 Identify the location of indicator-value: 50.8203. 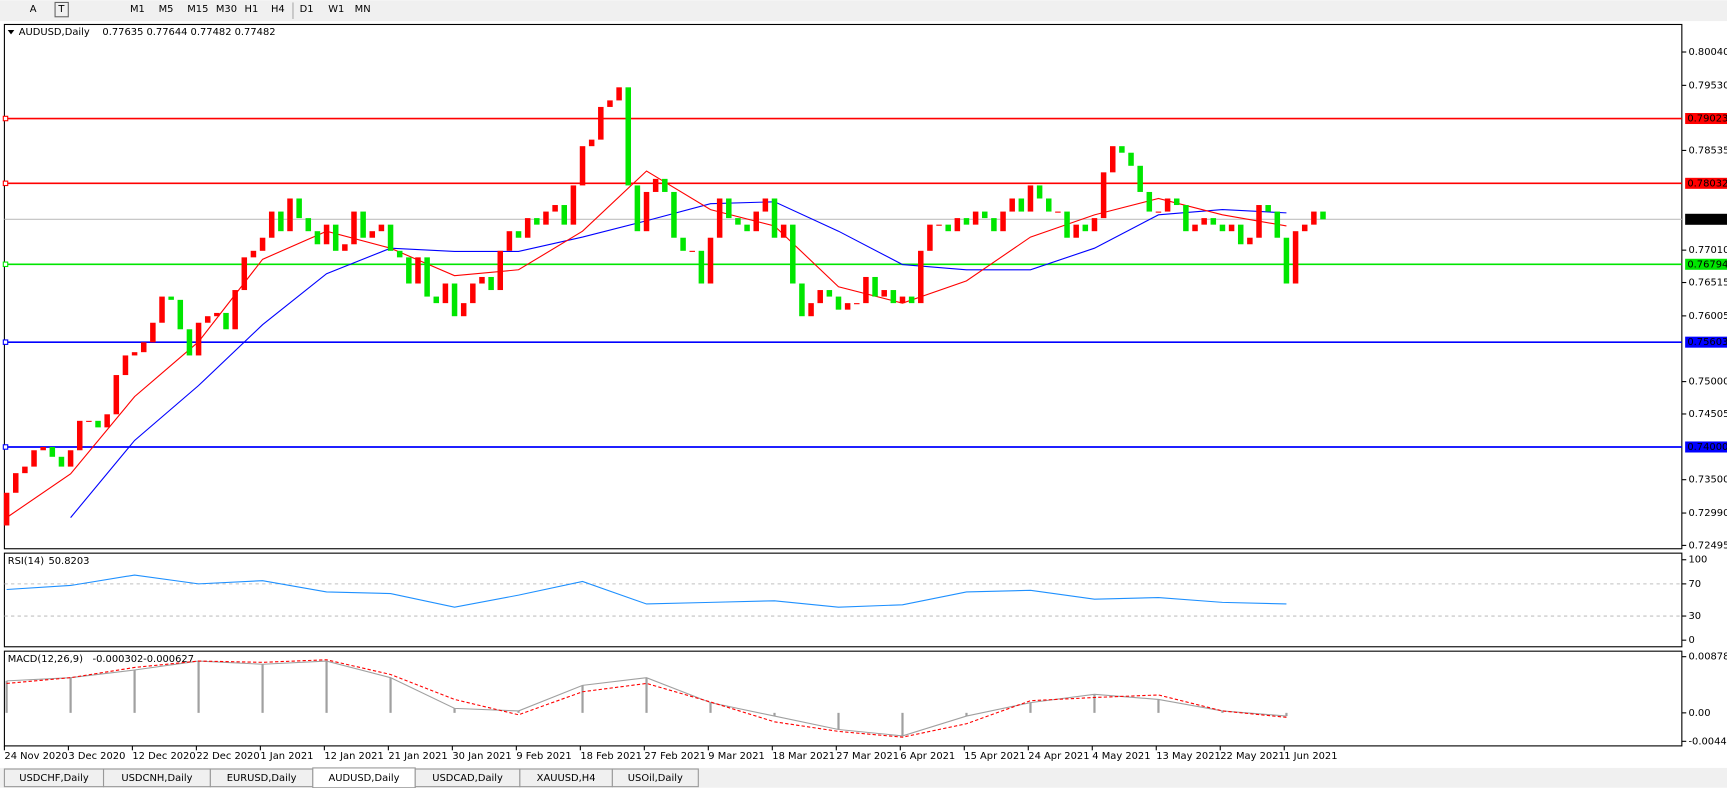
(68, 561).